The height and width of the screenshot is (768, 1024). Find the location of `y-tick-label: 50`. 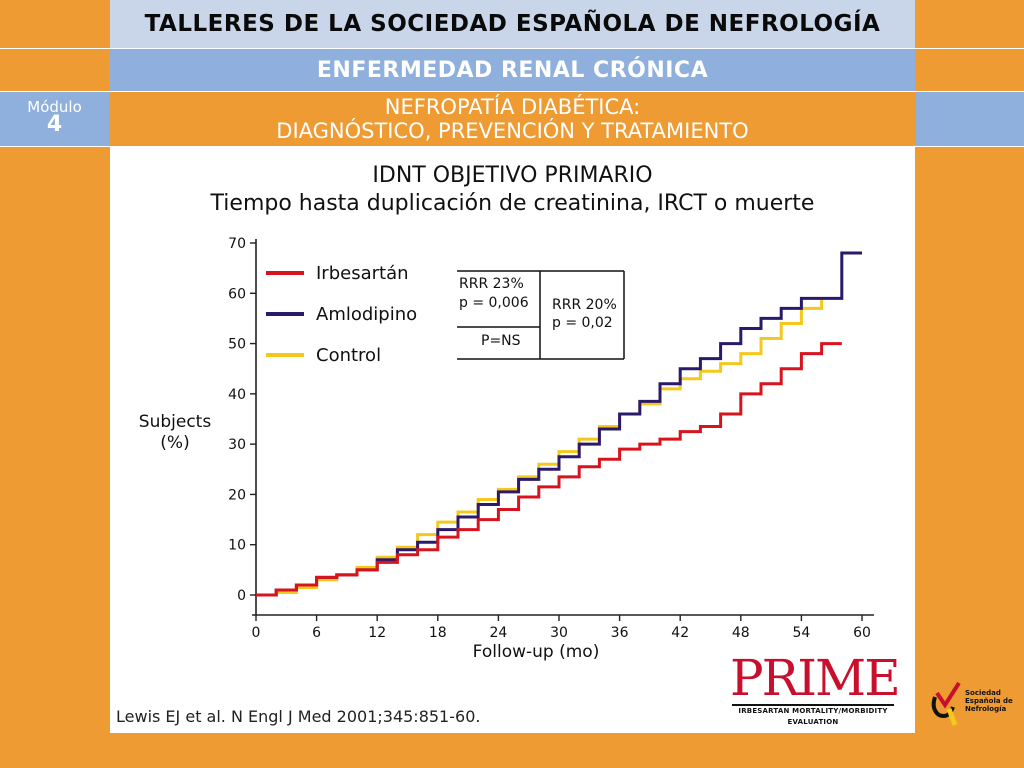

y-tick-label: 50 is located at coordinates (237, 345).